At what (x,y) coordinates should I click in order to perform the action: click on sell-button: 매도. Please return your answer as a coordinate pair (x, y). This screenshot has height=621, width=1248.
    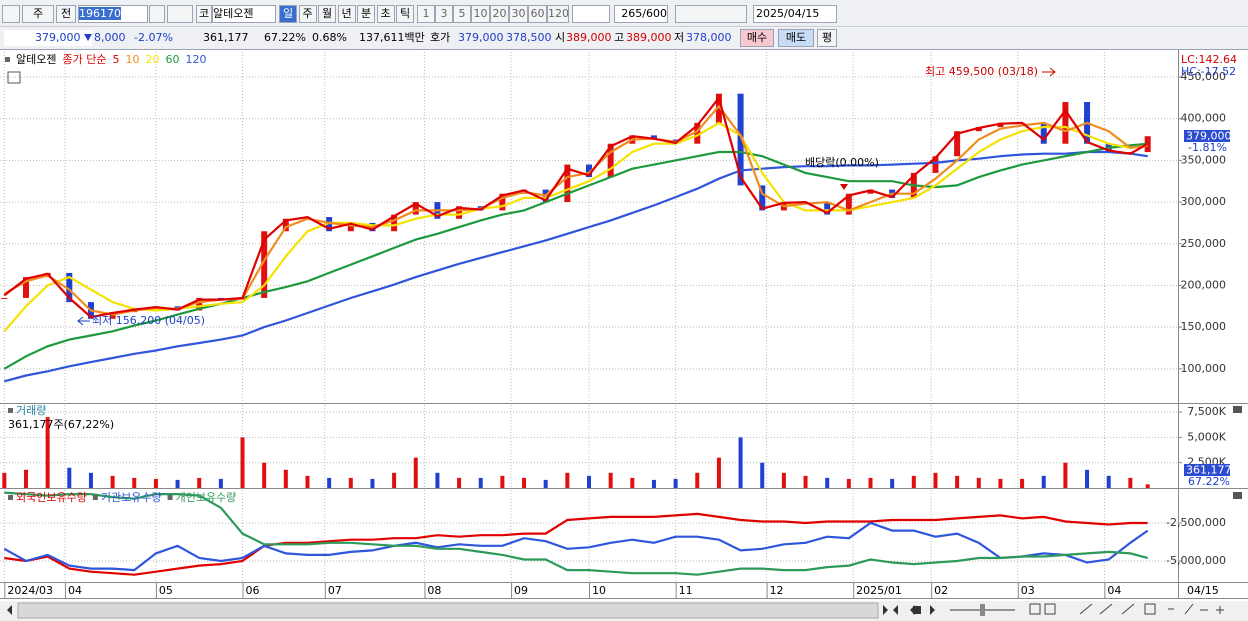
    Looking at the image, I should click on (796, 38).